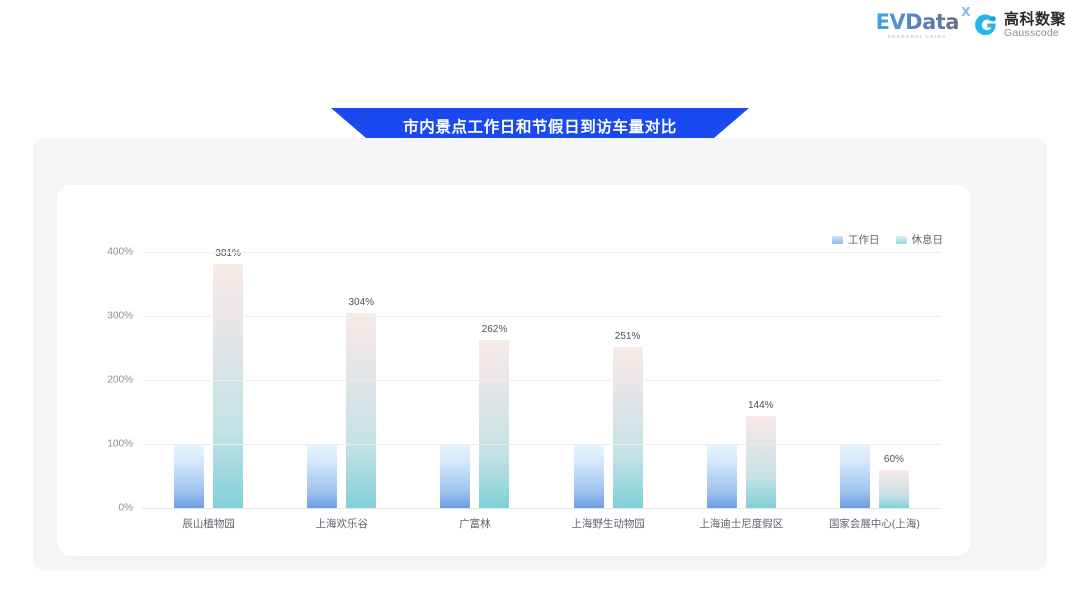 Image resolution: width=1080 pixels, height=608 pixels. Describe the element at coordinates (120, 380) in the screenshot. I see `y-axis-tick-label: 200%` at that location.